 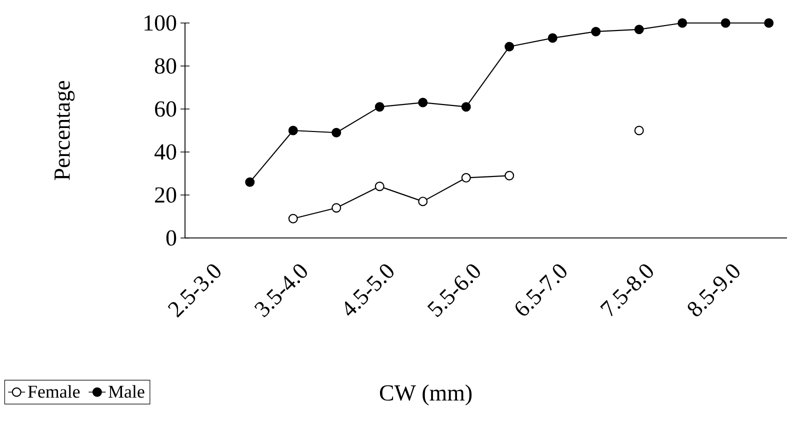 What do you see at coordinates (54, 391) in the screenshot?
I see `legend-label: Female` at bounding box center [54, 391].